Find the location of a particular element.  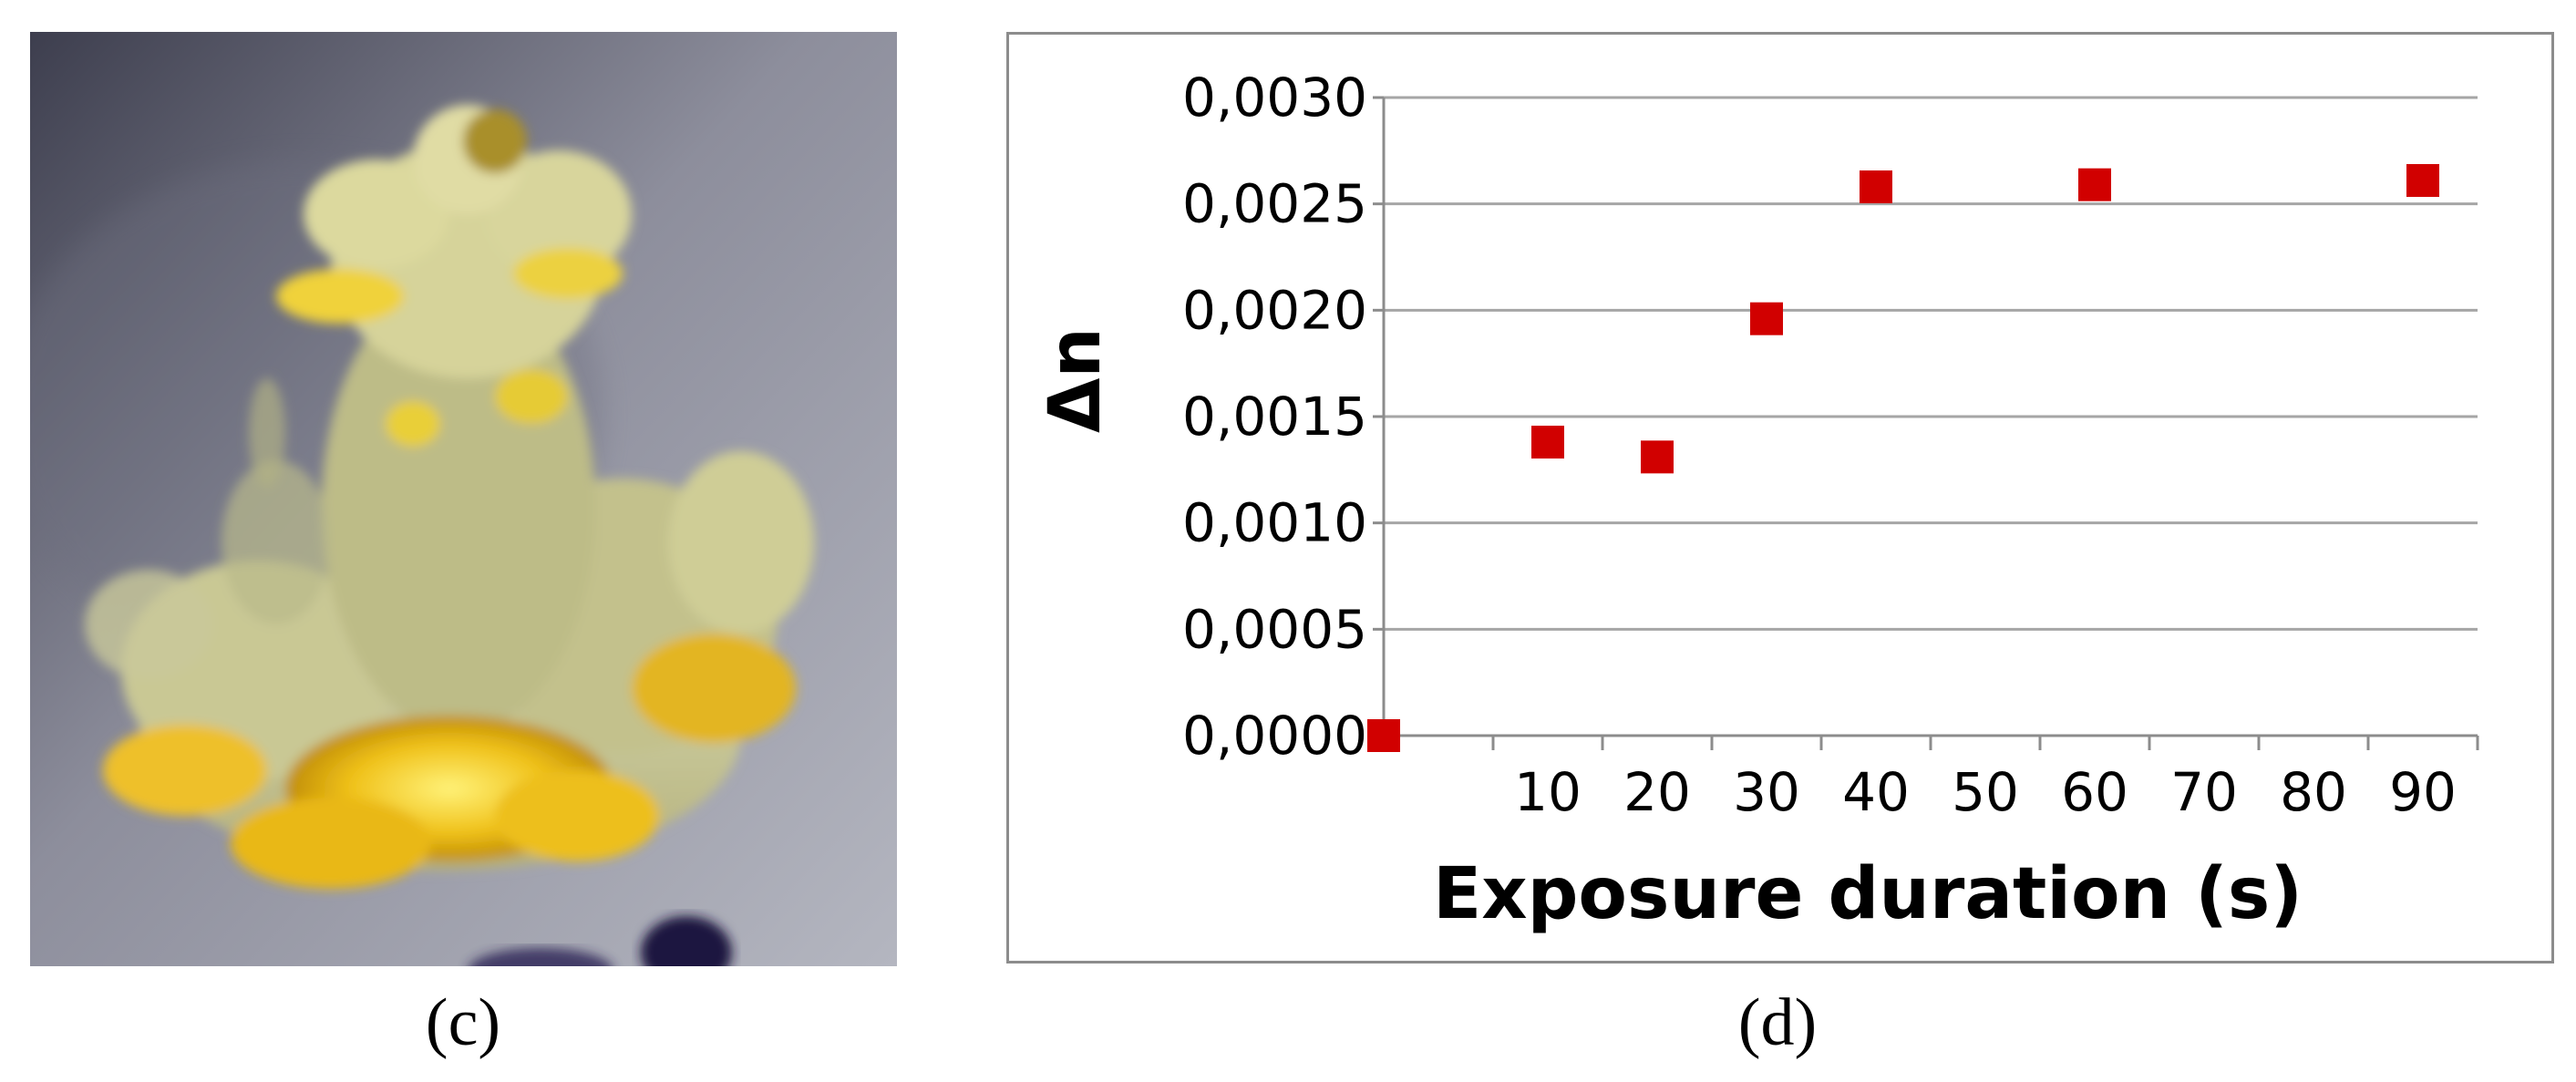

x-tick-labels: 10 20 30 40 50 60 70 80 90 is located at coordinates (1985, 792).